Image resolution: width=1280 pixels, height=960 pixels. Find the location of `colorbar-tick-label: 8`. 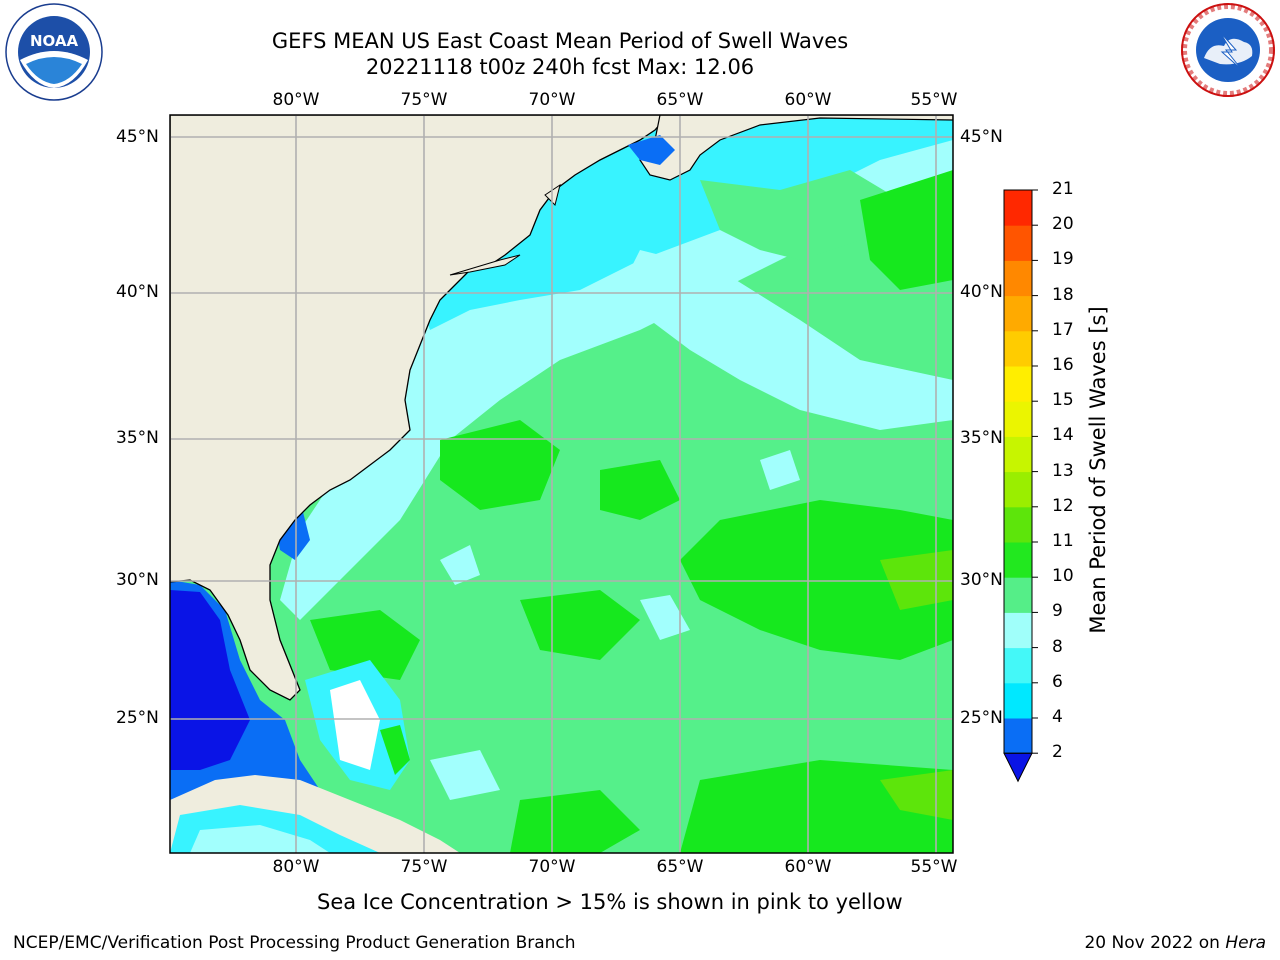

colorbar-tick-label: 8 is located at coordinates (1057, 646).